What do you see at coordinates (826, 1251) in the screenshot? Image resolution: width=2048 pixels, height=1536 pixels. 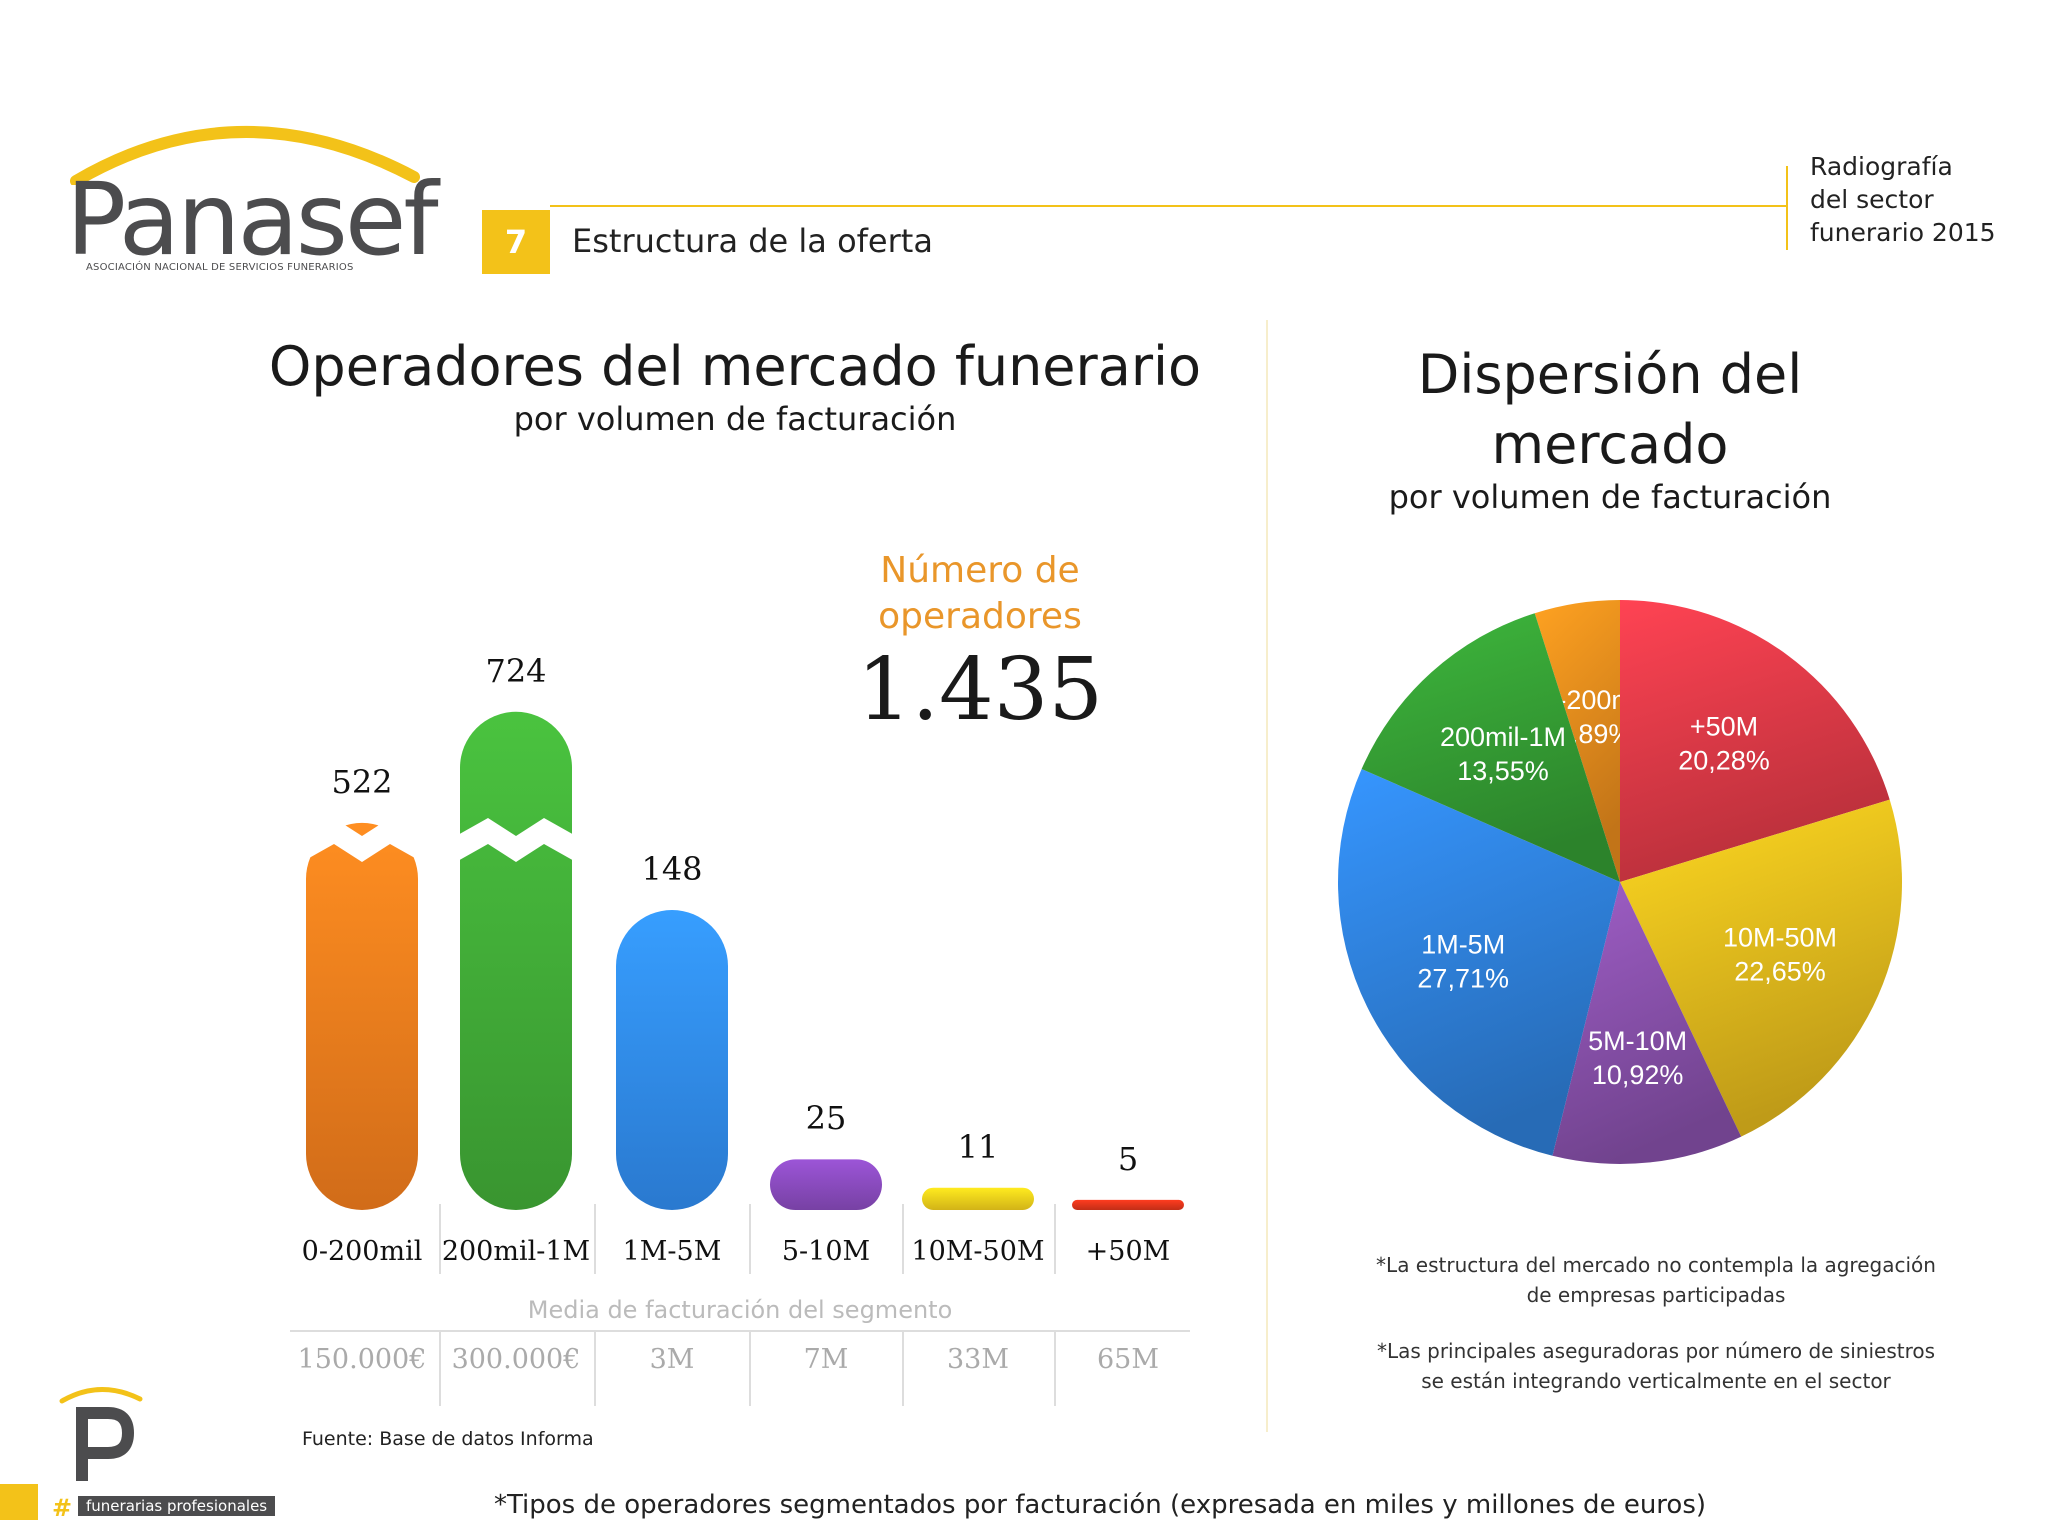 I see `category-label: 5-10M` at bounding box center [826, 1251].